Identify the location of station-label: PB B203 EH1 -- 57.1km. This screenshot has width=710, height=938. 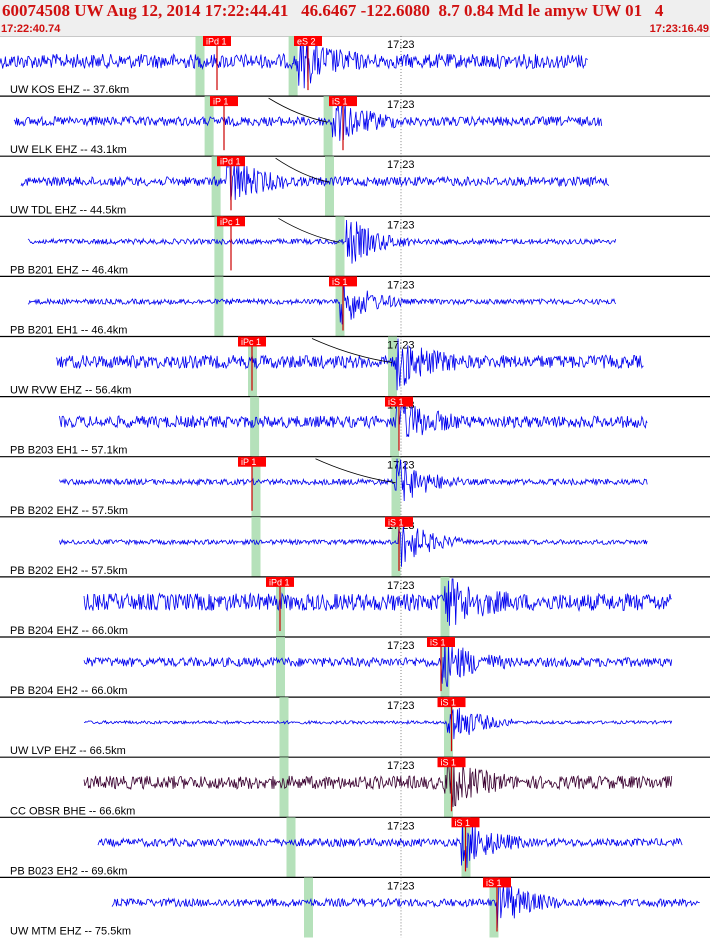
(68, 451).